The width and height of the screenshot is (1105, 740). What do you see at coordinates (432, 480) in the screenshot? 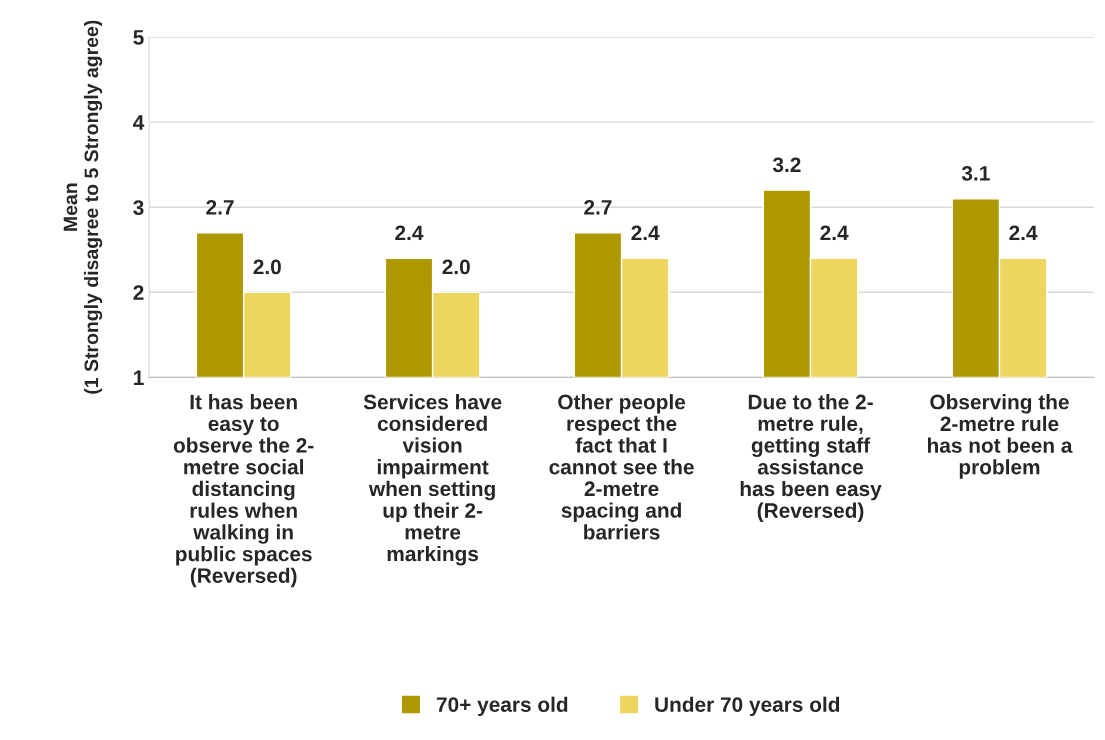
I see `x-tick-label: Services have considered vision impairment when setting up their 2- metre markings` at bounding box center [432, 480].